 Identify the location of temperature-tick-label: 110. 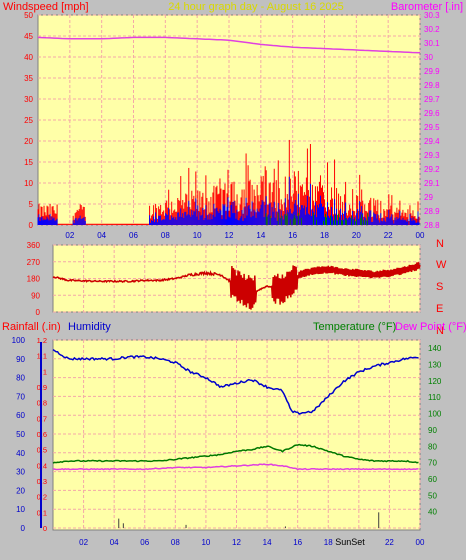
(434, 397).